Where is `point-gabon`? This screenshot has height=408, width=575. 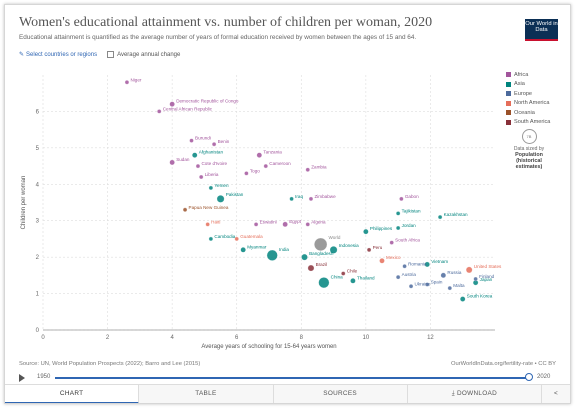
point-gabon is located at coordinates (401, 199).